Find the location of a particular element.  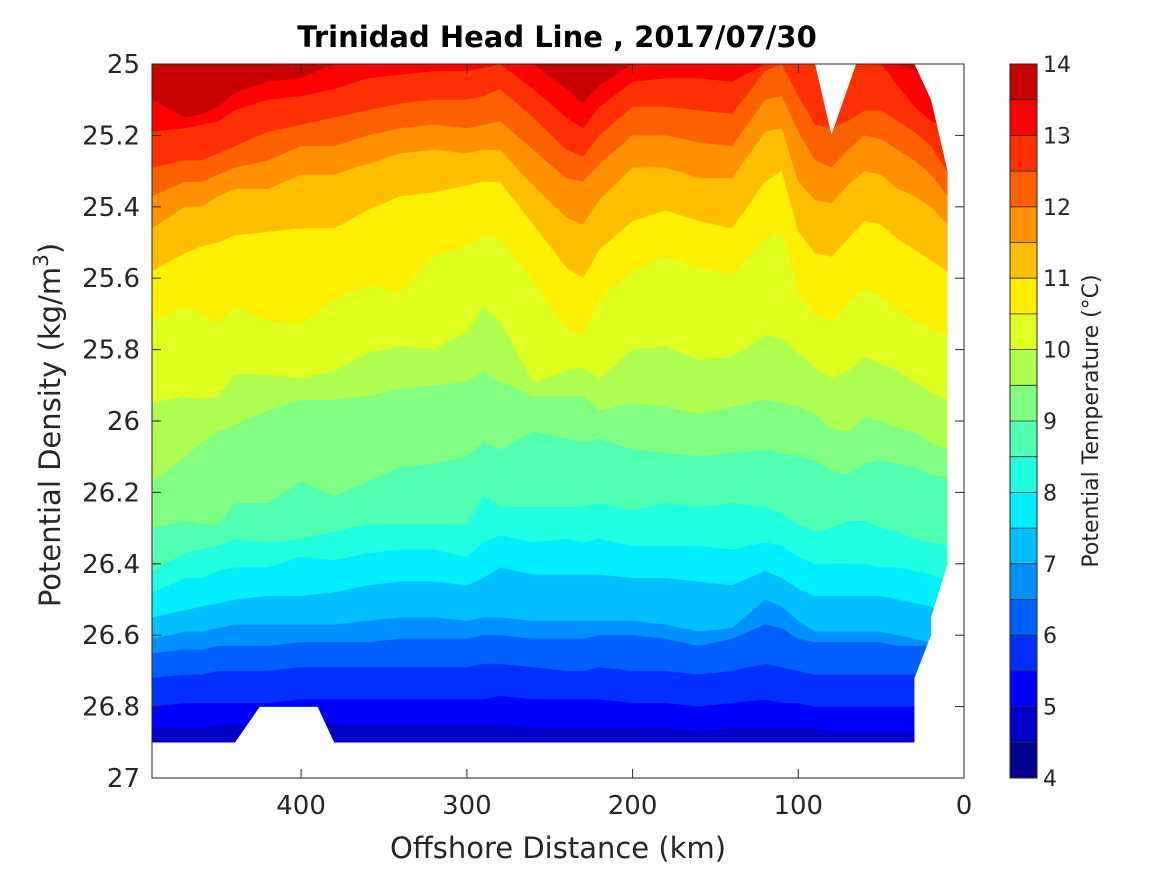

y-tick-label: 26 is located at coordinates (123, 422).